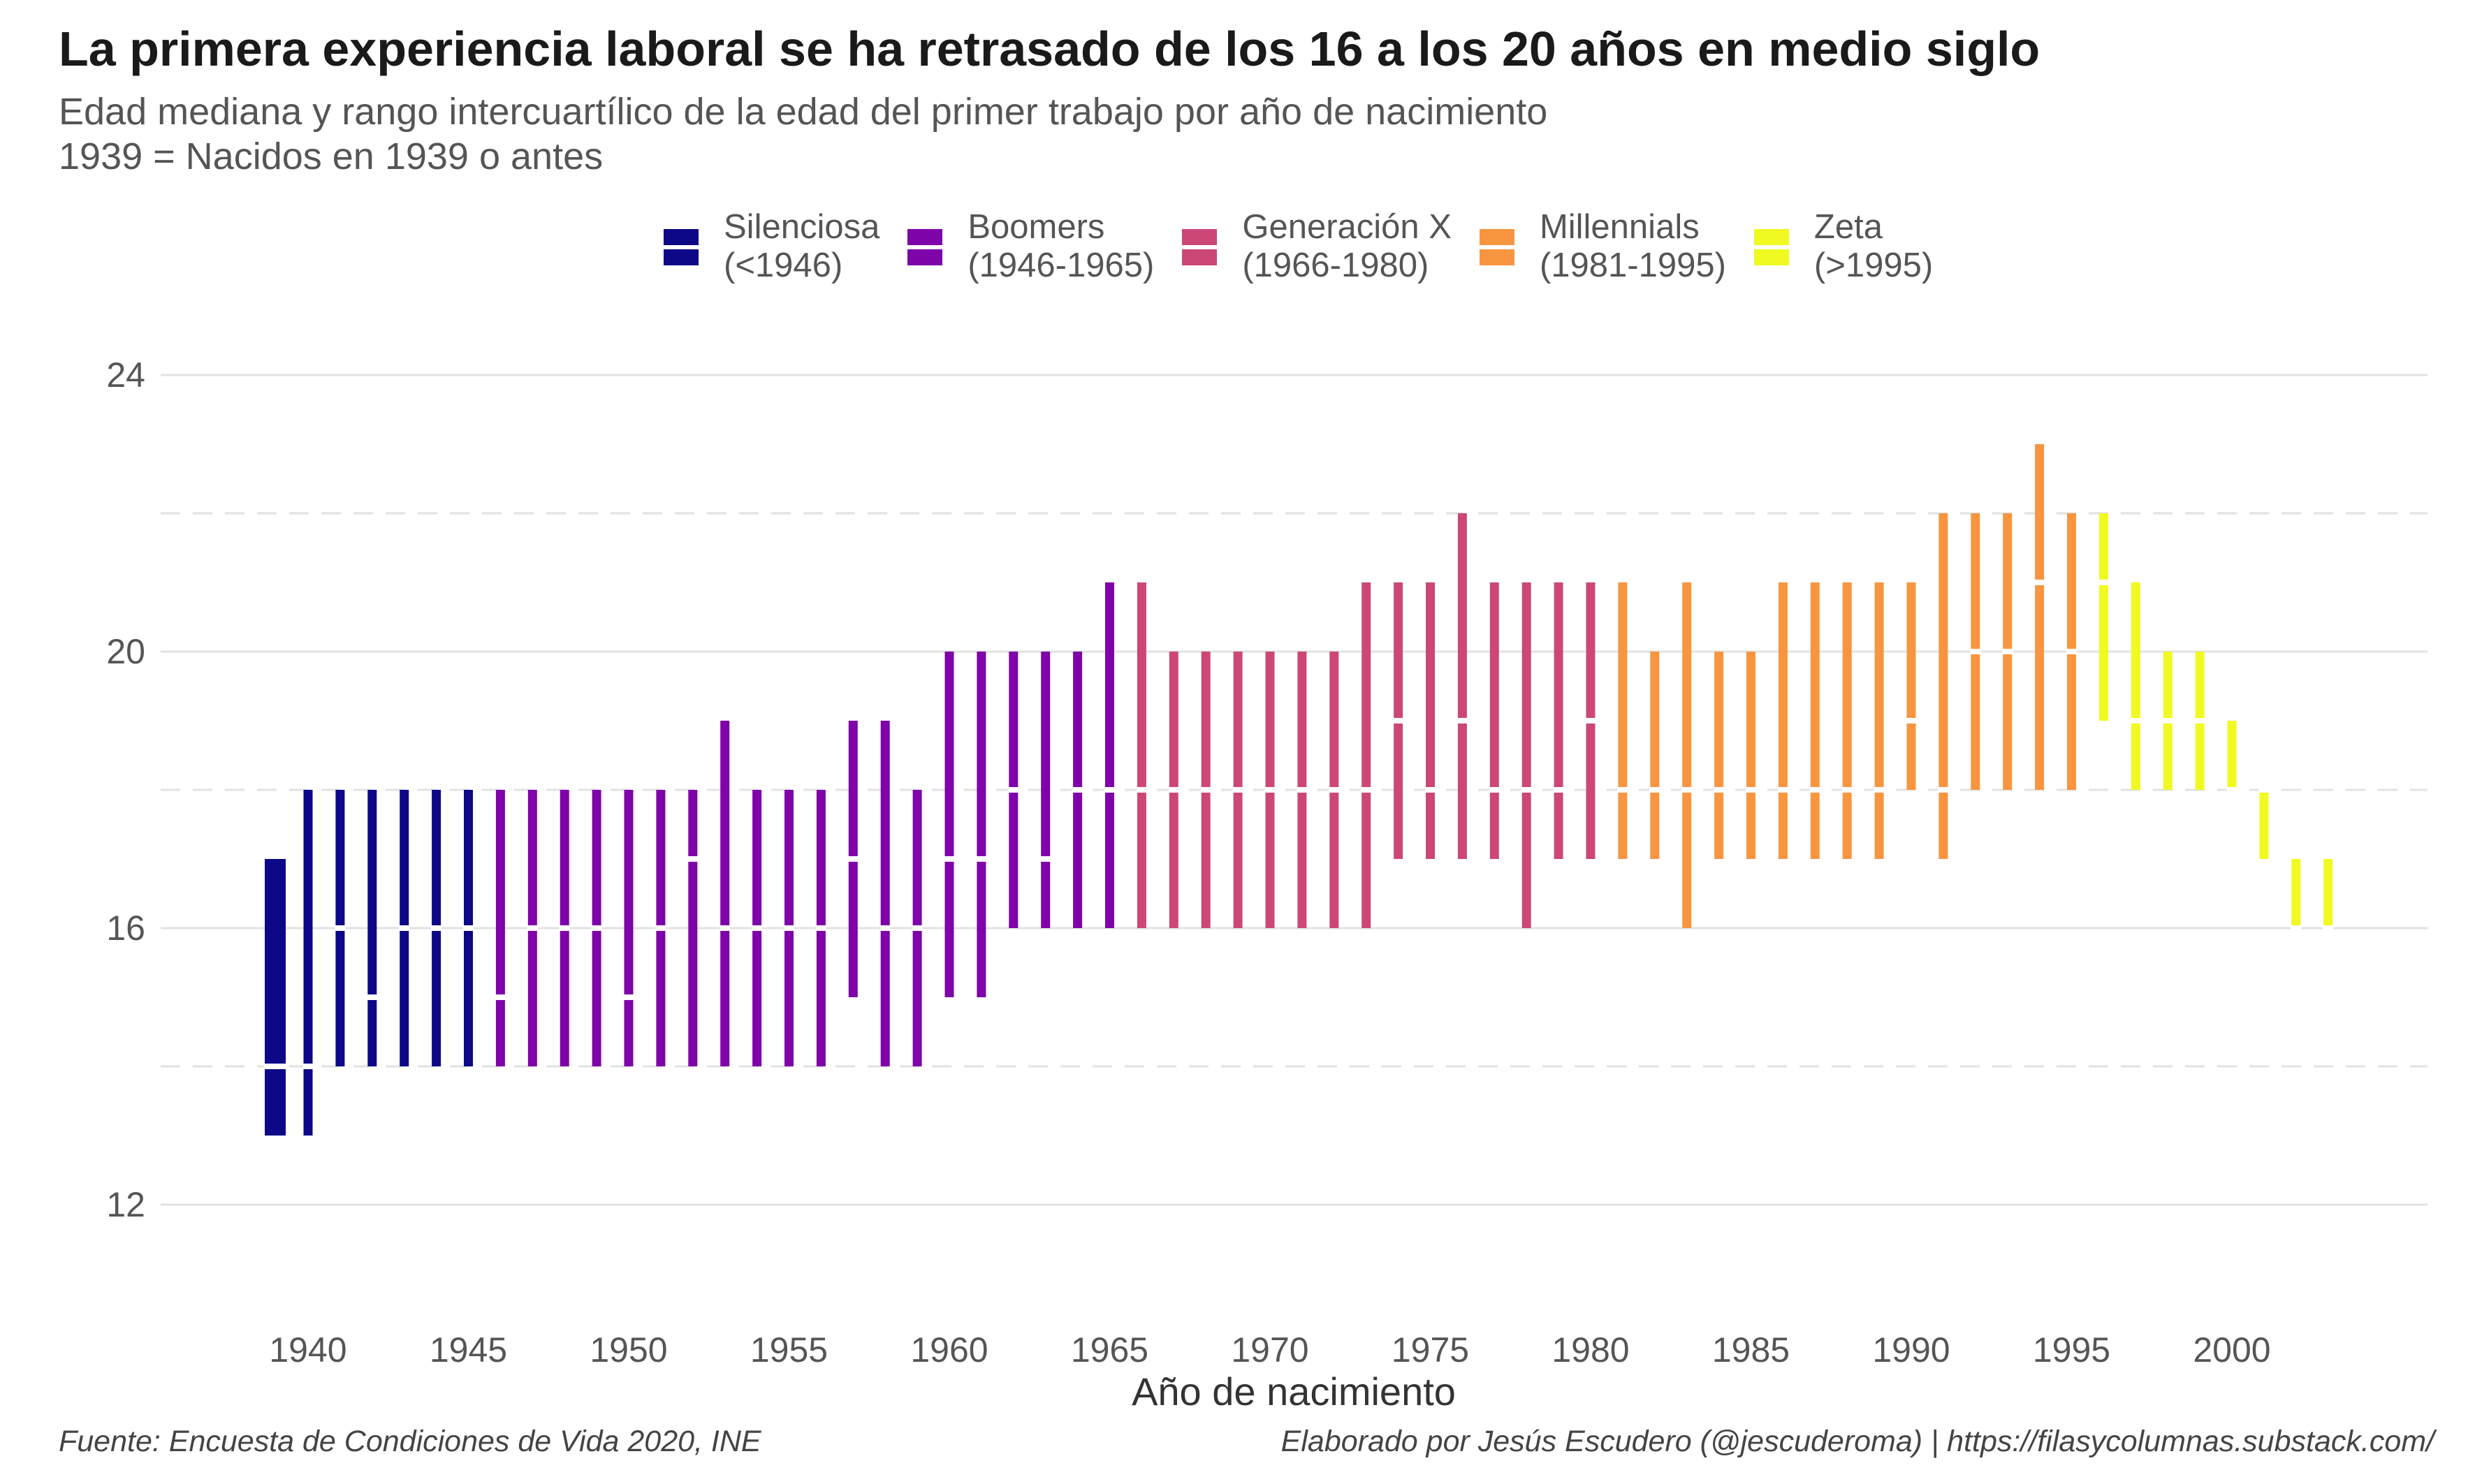 The width and height of the screenshot is (2475, 1484). What do you see at coordinates (1602, 247) in the screenshot?
I see `legend-item: Millennials (1981-1995)` at bounding box center [1602, 247].